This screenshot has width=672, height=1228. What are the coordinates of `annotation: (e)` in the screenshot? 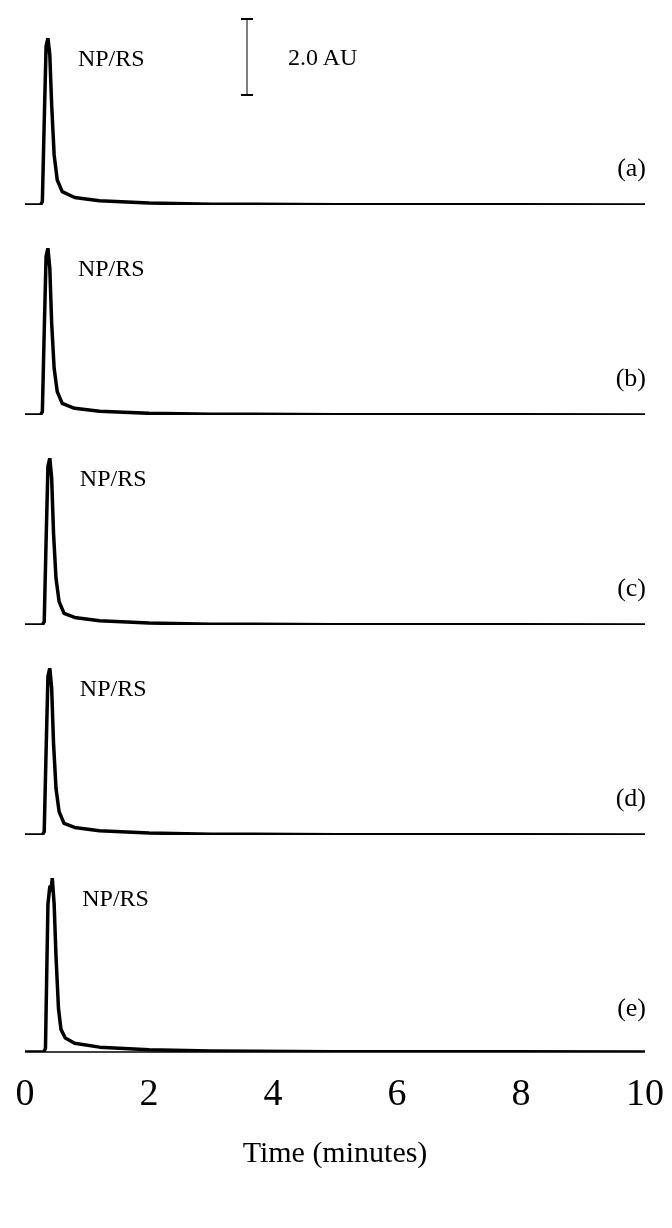 It's located at (631, 1008).